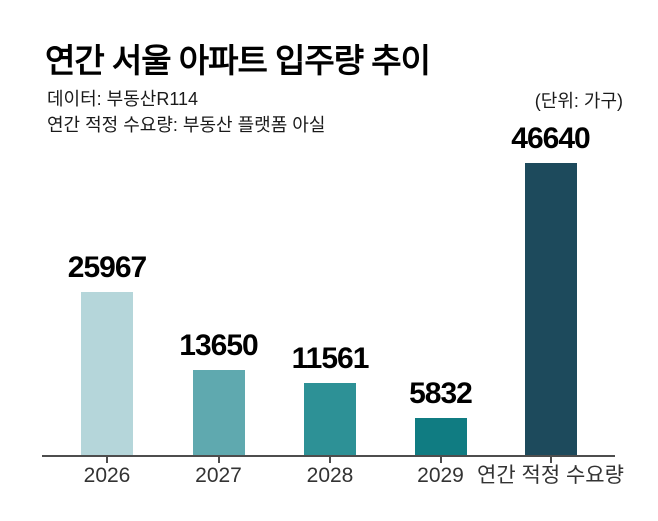 The image size is (658, 521). Describe the element at coordinates (550, 138) in the screenshot. I see `value-label-연간 적정 수요량: 46640` at that location.